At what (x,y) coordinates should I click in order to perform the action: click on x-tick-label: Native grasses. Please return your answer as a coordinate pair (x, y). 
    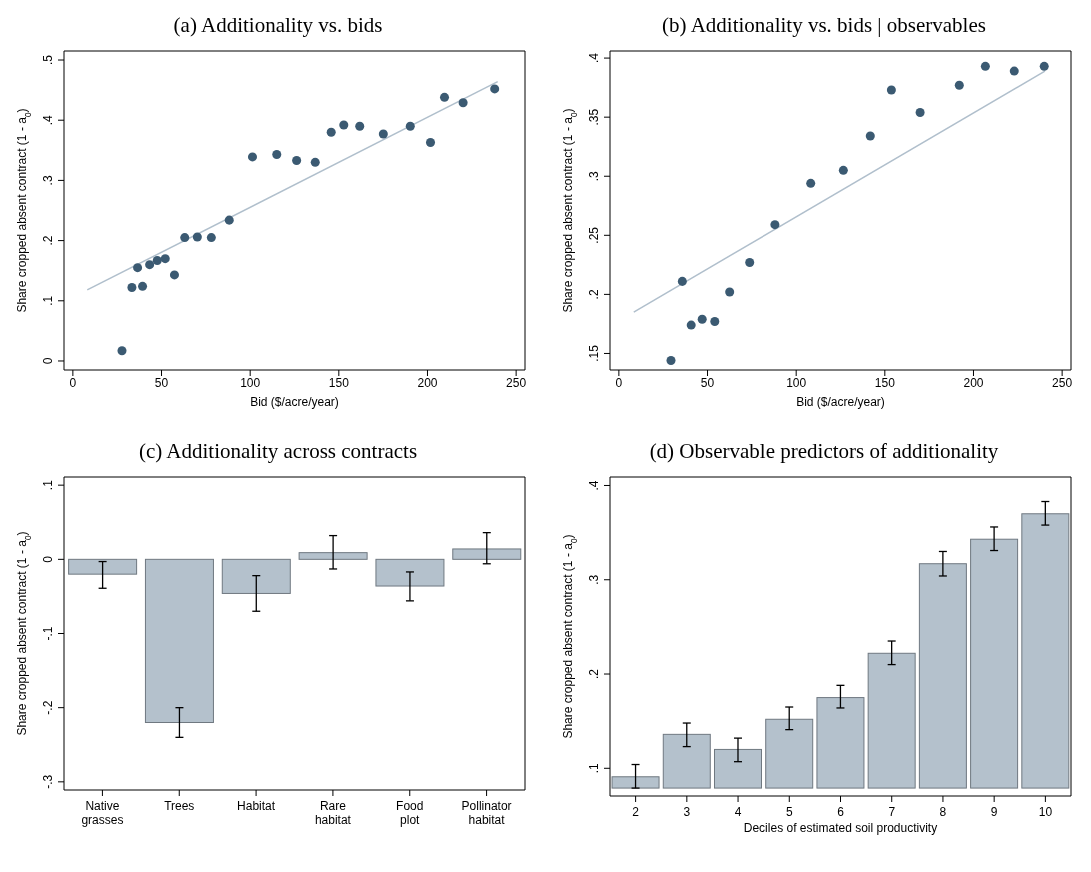
    Looking at the image, I should click on (102, 813).